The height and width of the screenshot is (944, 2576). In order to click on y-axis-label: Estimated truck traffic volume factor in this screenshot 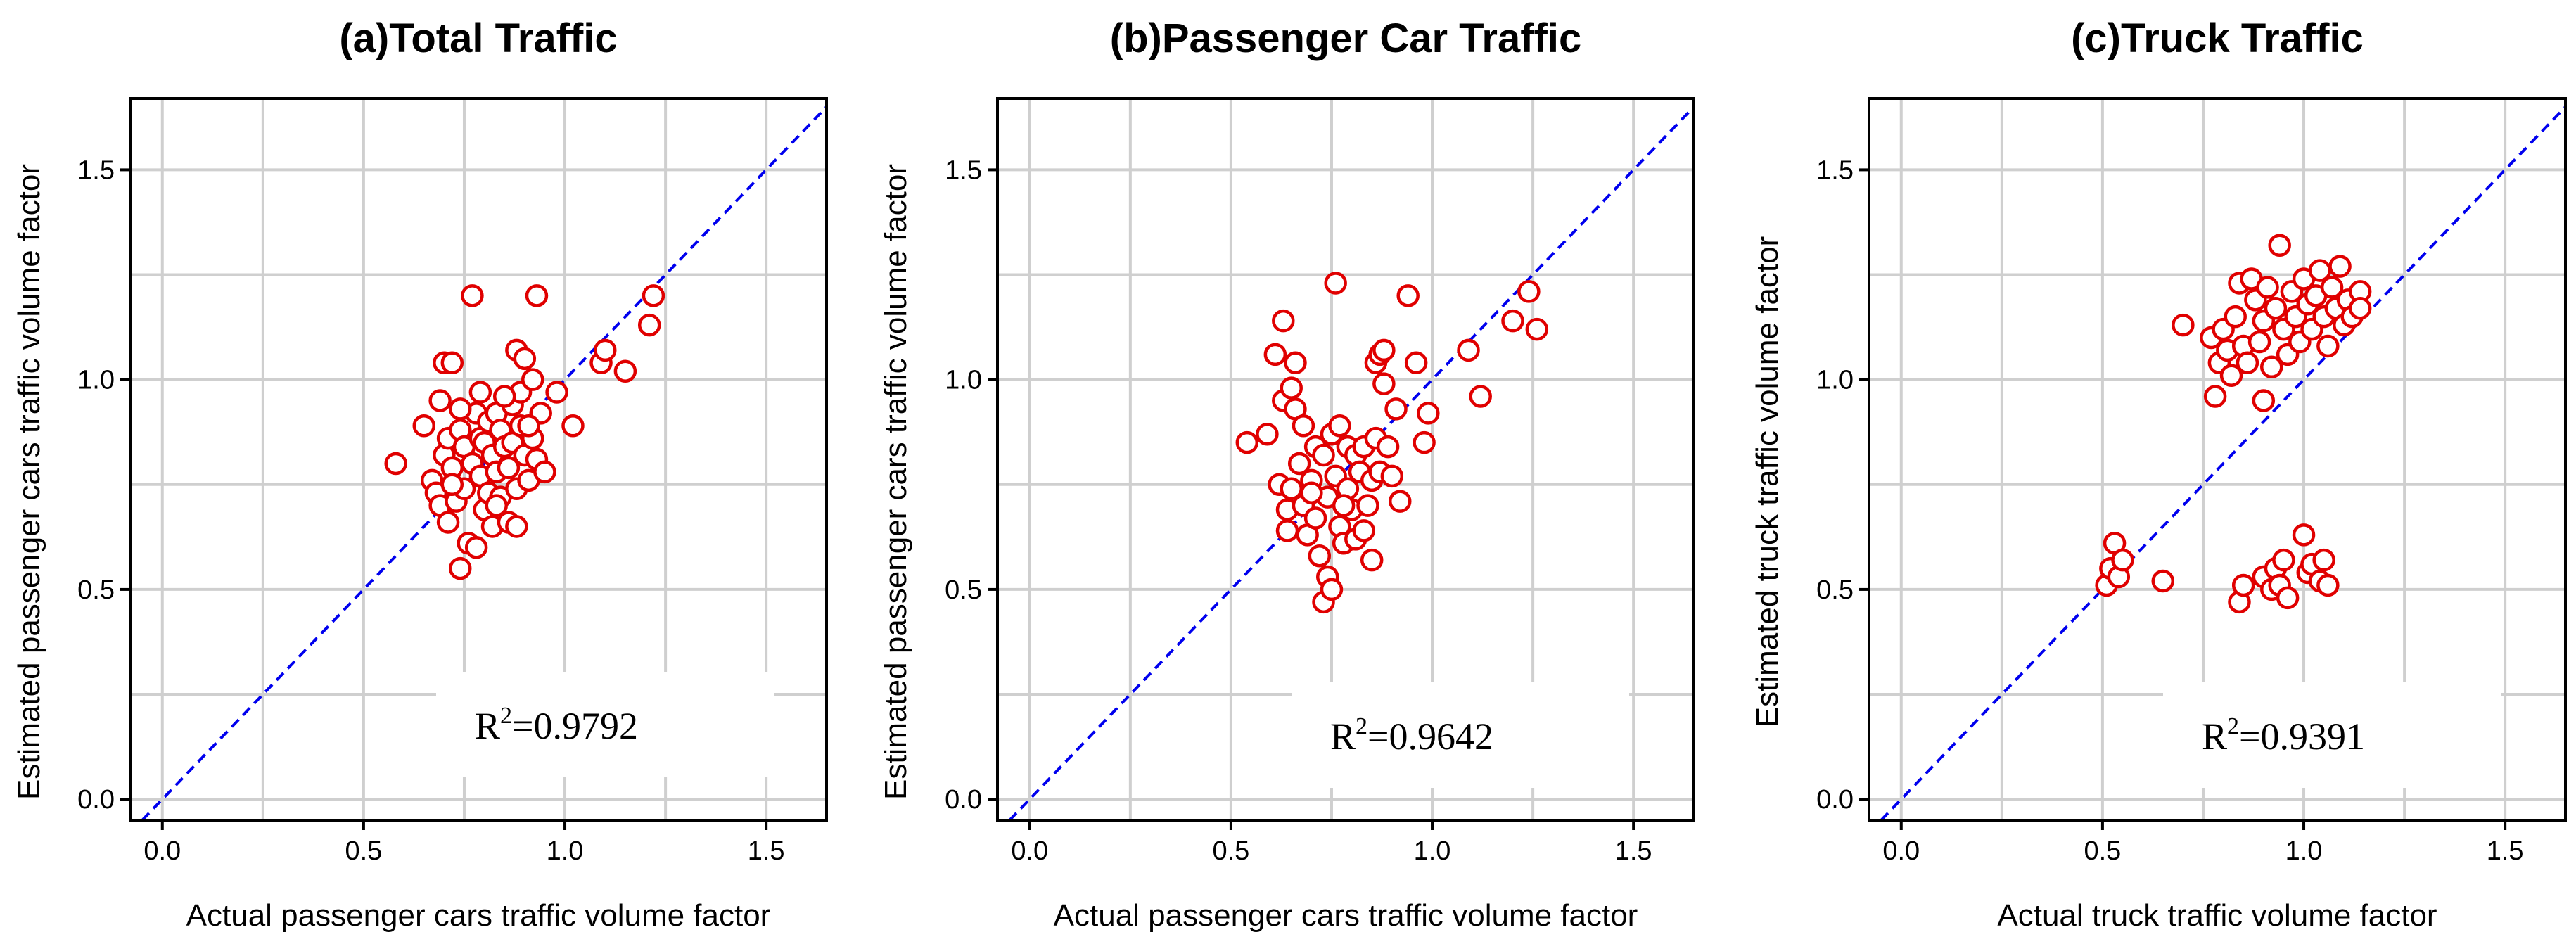, I will do `click(1767, 482)`.